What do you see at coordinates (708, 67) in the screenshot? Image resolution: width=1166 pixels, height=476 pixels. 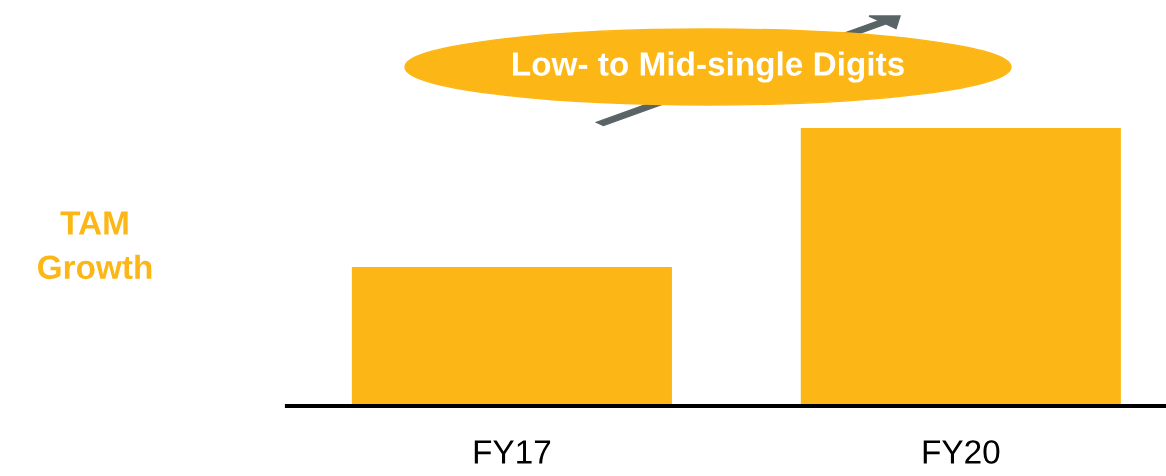 I see `text: Low- to Mid-single Digits` at bounding box center [708, 67].